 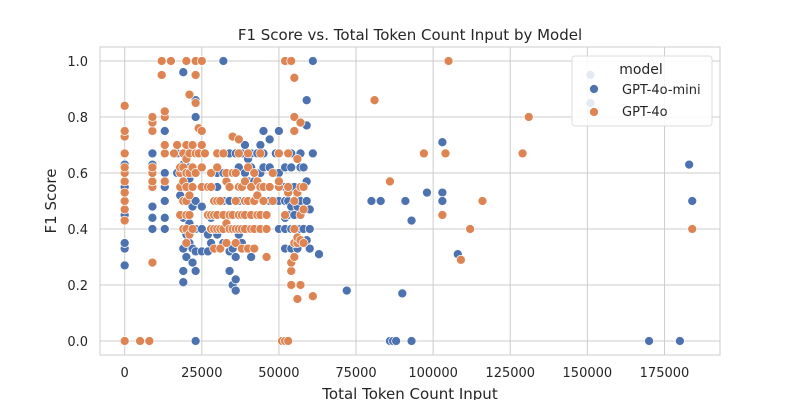 What do you see at coordinates (201, 373) in the screenshot?
I see `x-tick-label: 25000` at bounding box center [201, 373].